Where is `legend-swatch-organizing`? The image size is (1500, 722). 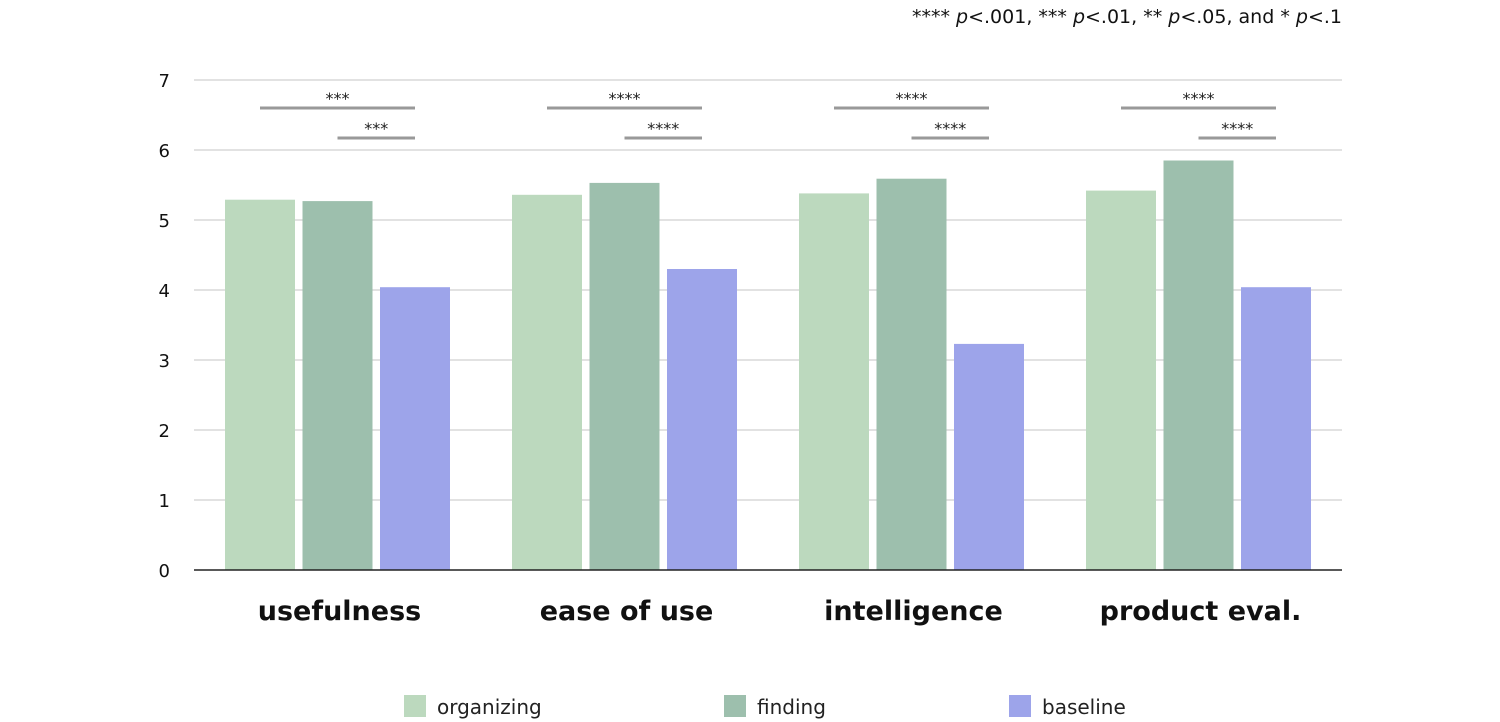 legend-swatch-organizing is located at coordinates (415, 706).